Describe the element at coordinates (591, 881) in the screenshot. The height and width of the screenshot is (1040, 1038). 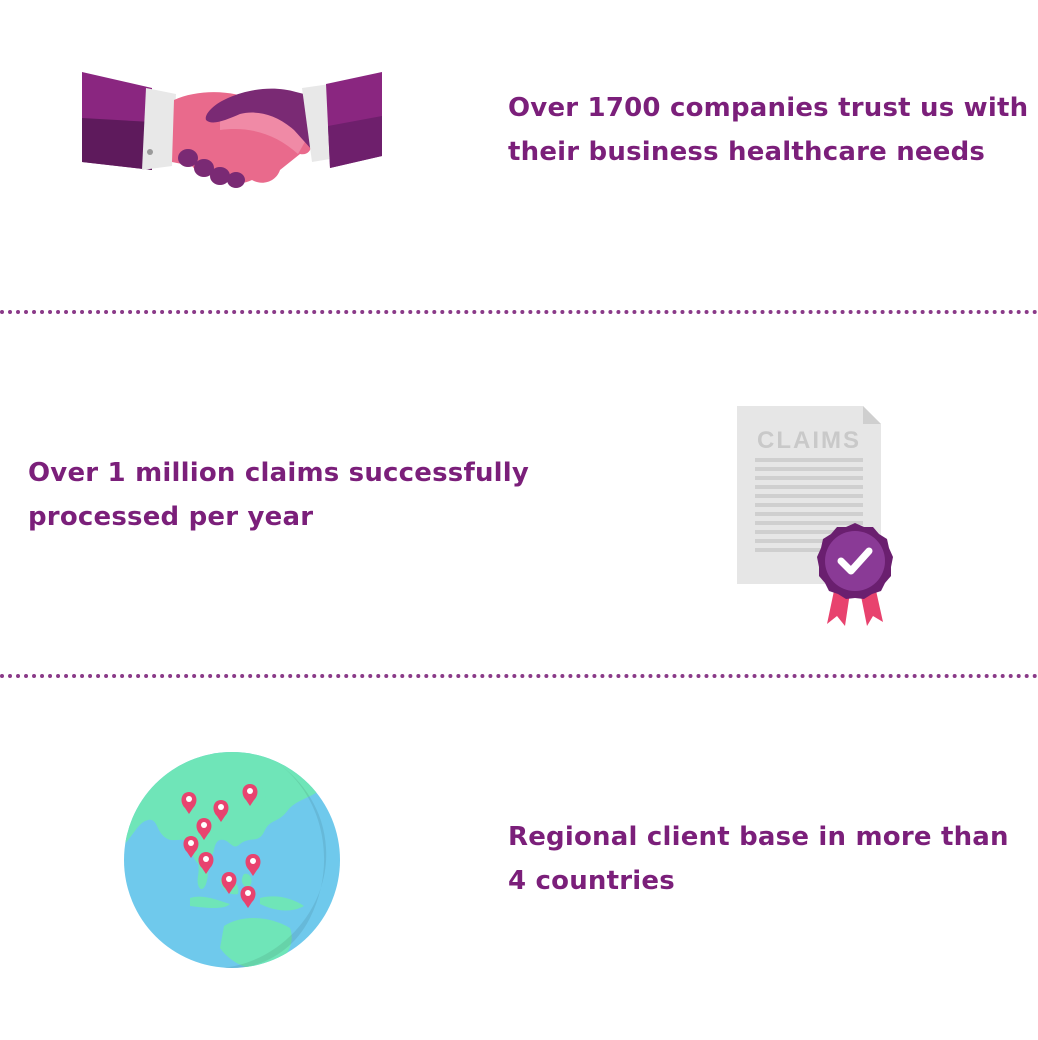
I see `stat-regional-line-2: 4 countries` at that location.